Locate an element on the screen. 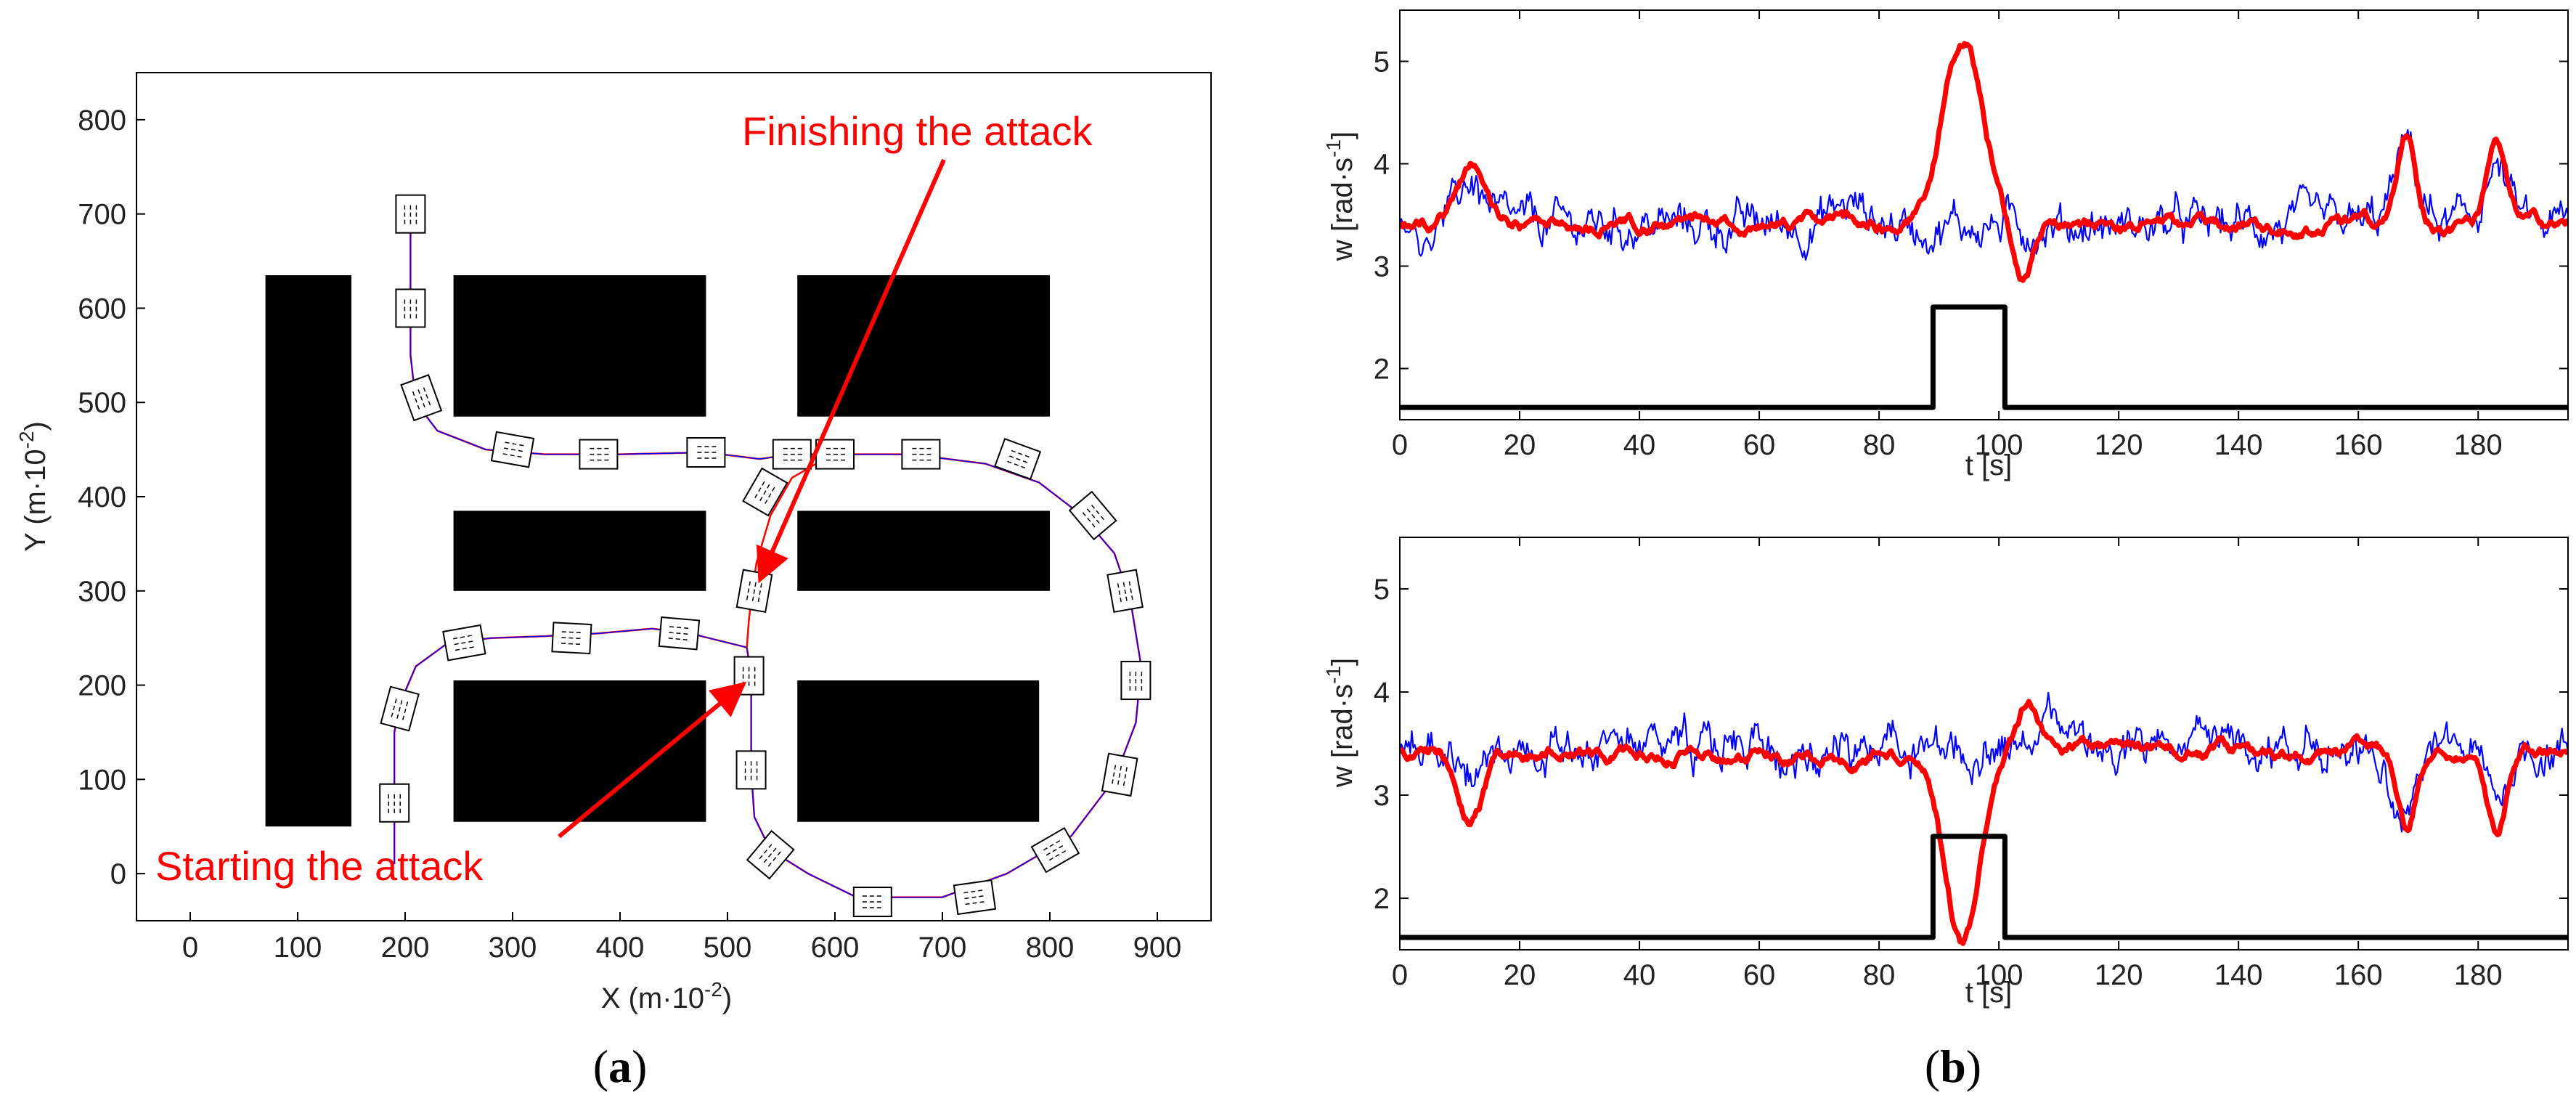  x-tick-label: 20 is located at coordinates (1520, 445).